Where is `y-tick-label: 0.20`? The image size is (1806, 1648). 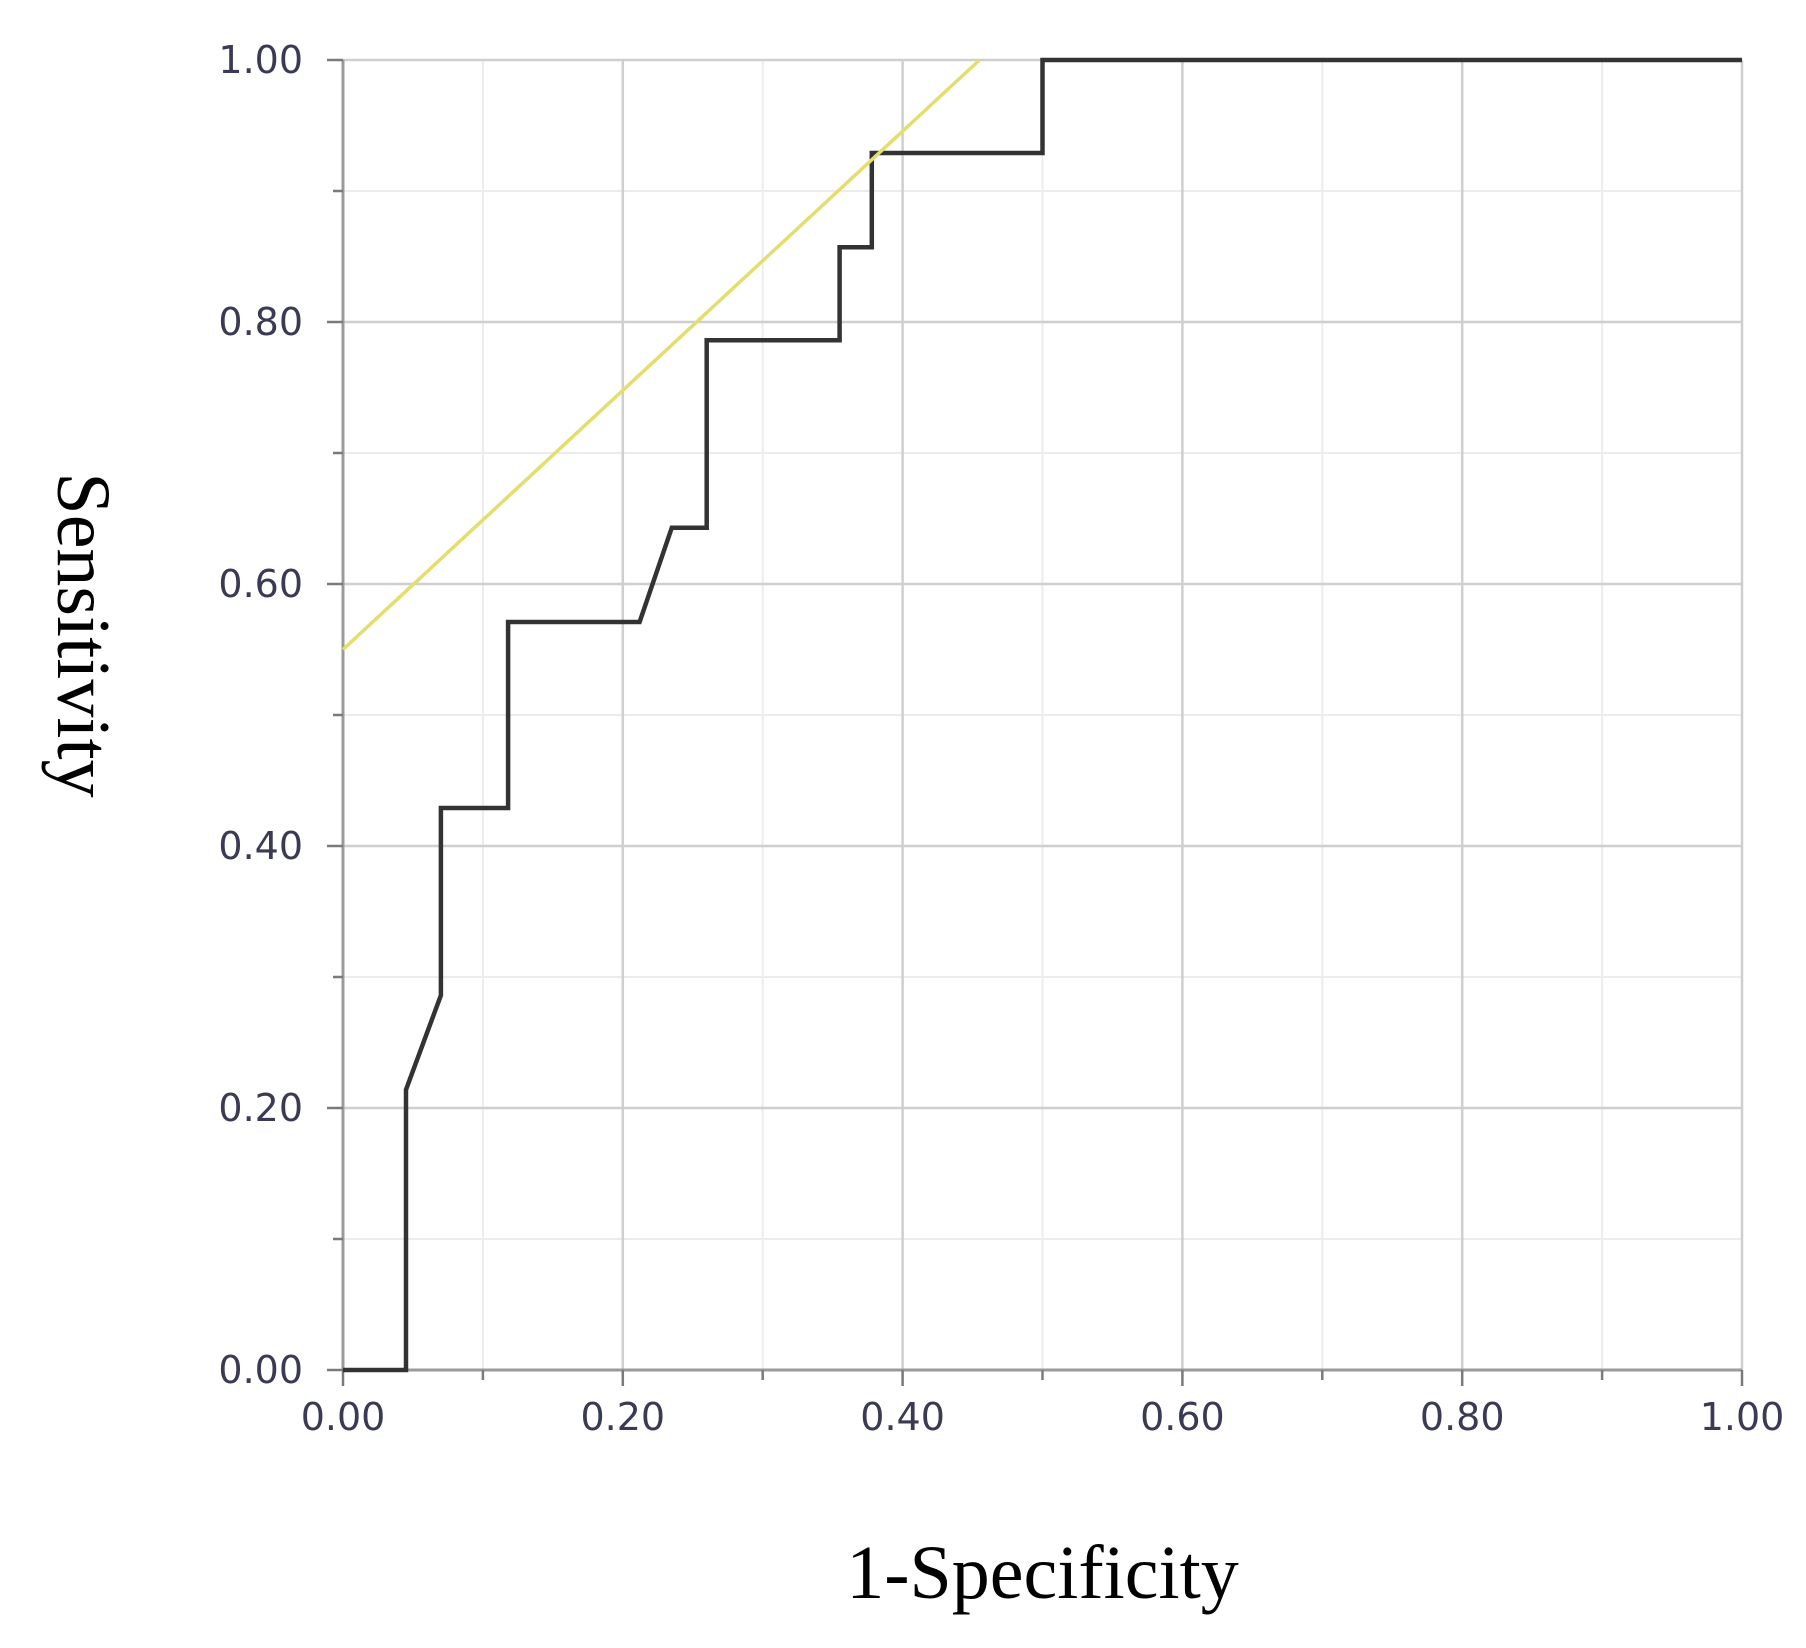
y-tick-label: 0.20 is located at coordinates (260, 1108).